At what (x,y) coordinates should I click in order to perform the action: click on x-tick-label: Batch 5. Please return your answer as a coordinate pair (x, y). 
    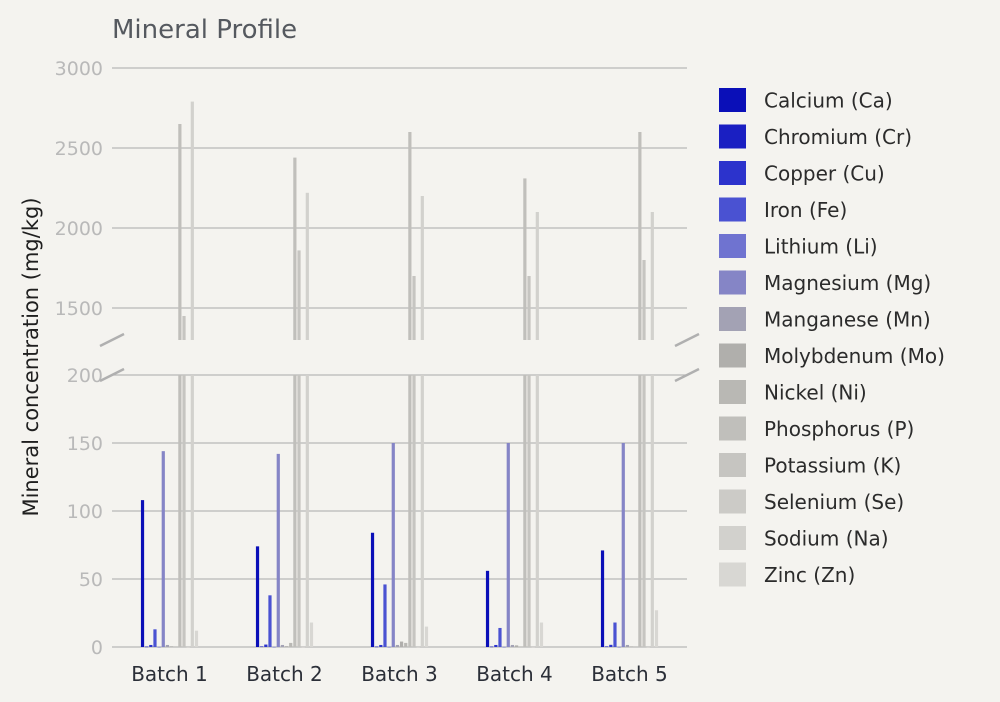
    Looking at the image, I should click on (629, 674).